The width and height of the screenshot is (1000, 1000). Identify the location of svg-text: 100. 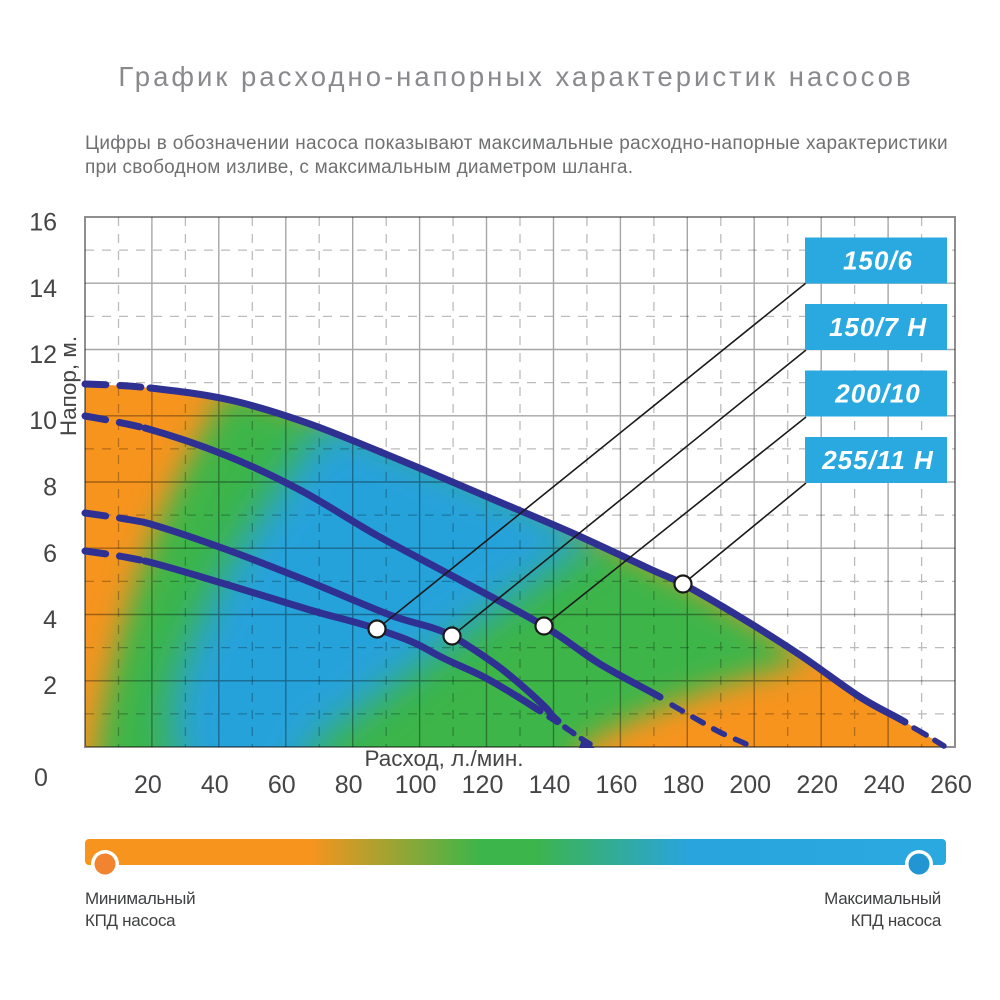
(416, 785).